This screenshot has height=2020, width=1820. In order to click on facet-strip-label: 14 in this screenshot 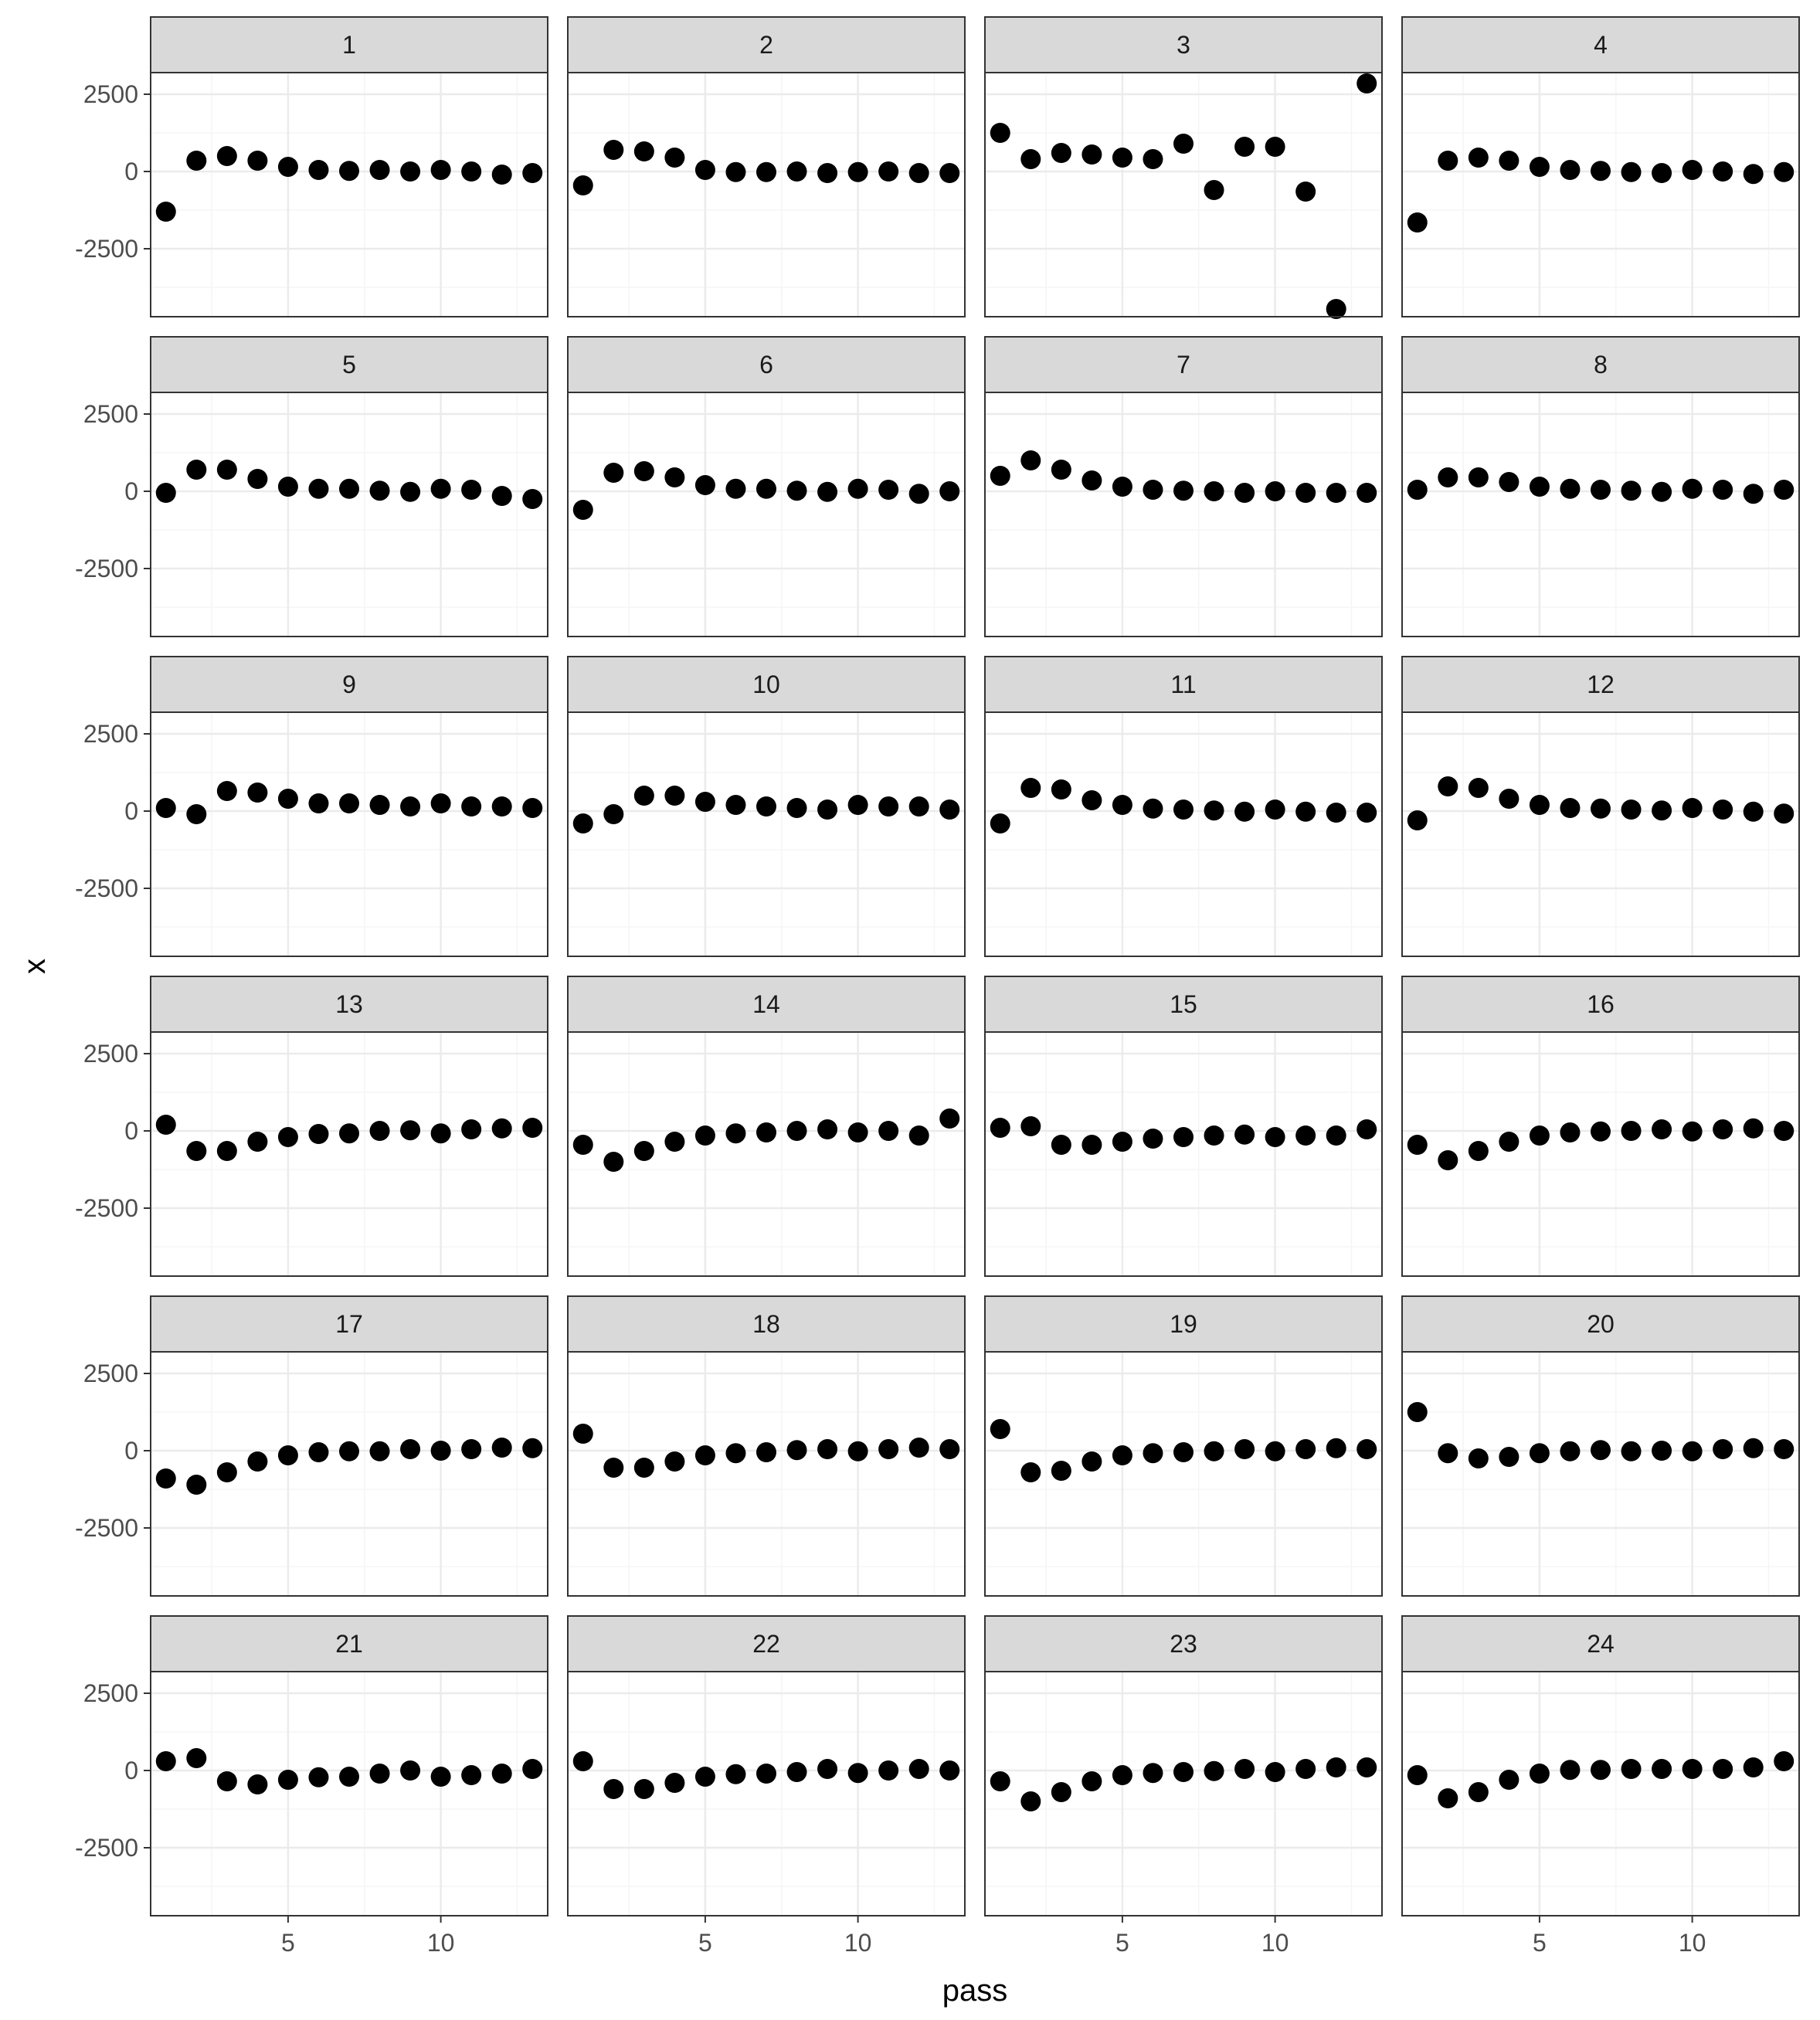, I will do `click(766, 1004)`.